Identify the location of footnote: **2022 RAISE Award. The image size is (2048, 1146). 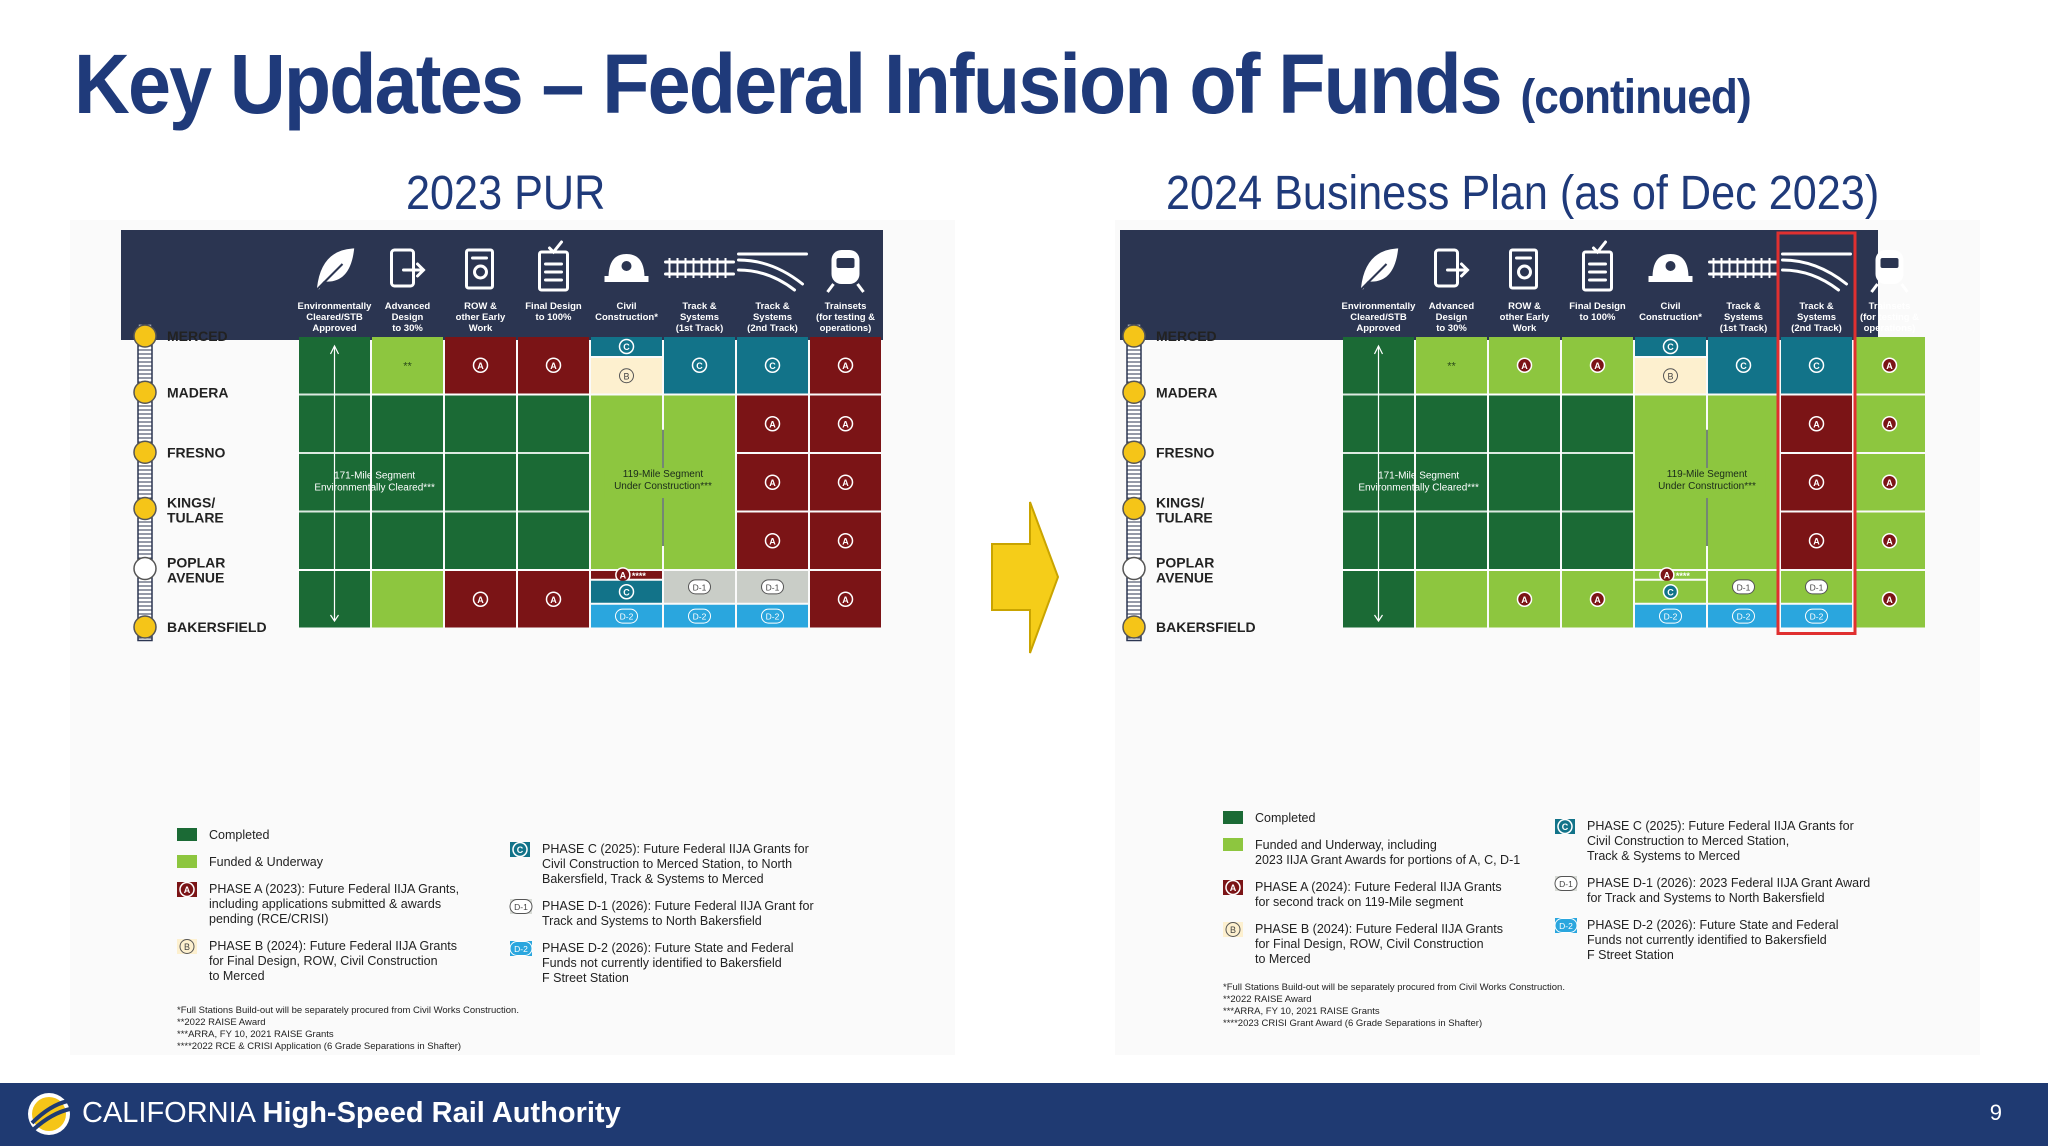
(221, 1022).